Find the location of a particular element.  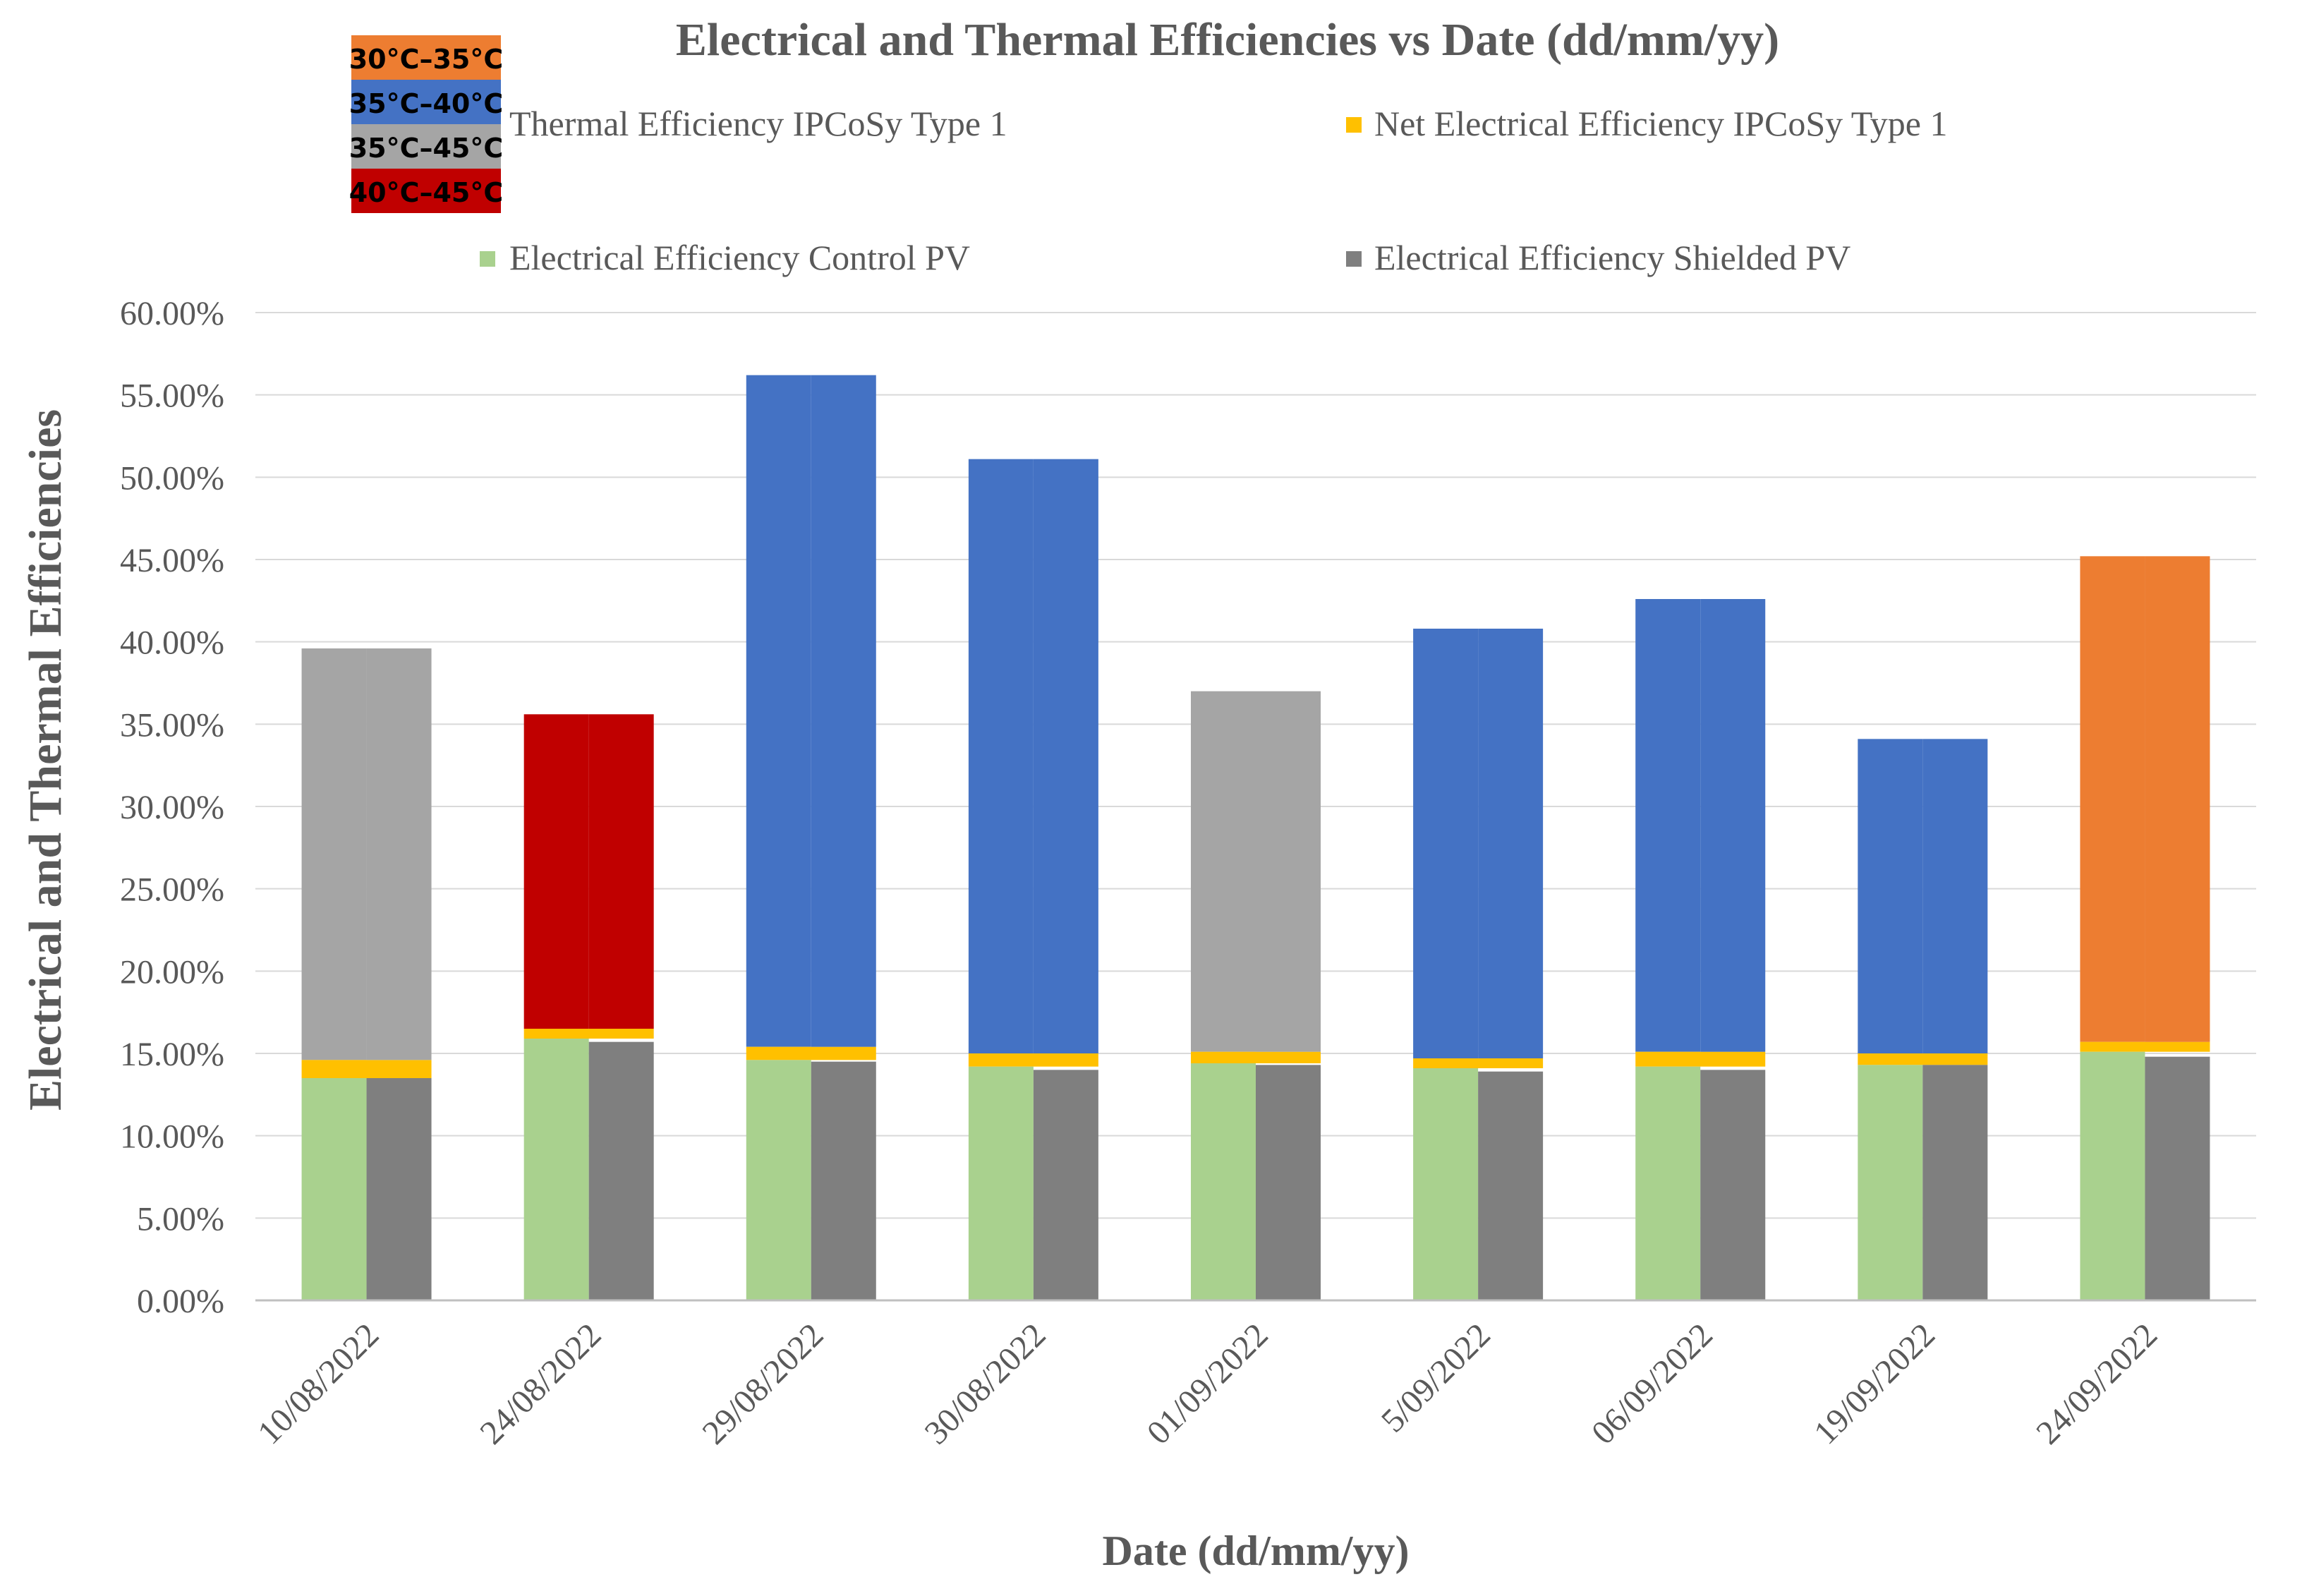

x-tick-label: 01/09/2022 is located at coordinates (1208, 1383).